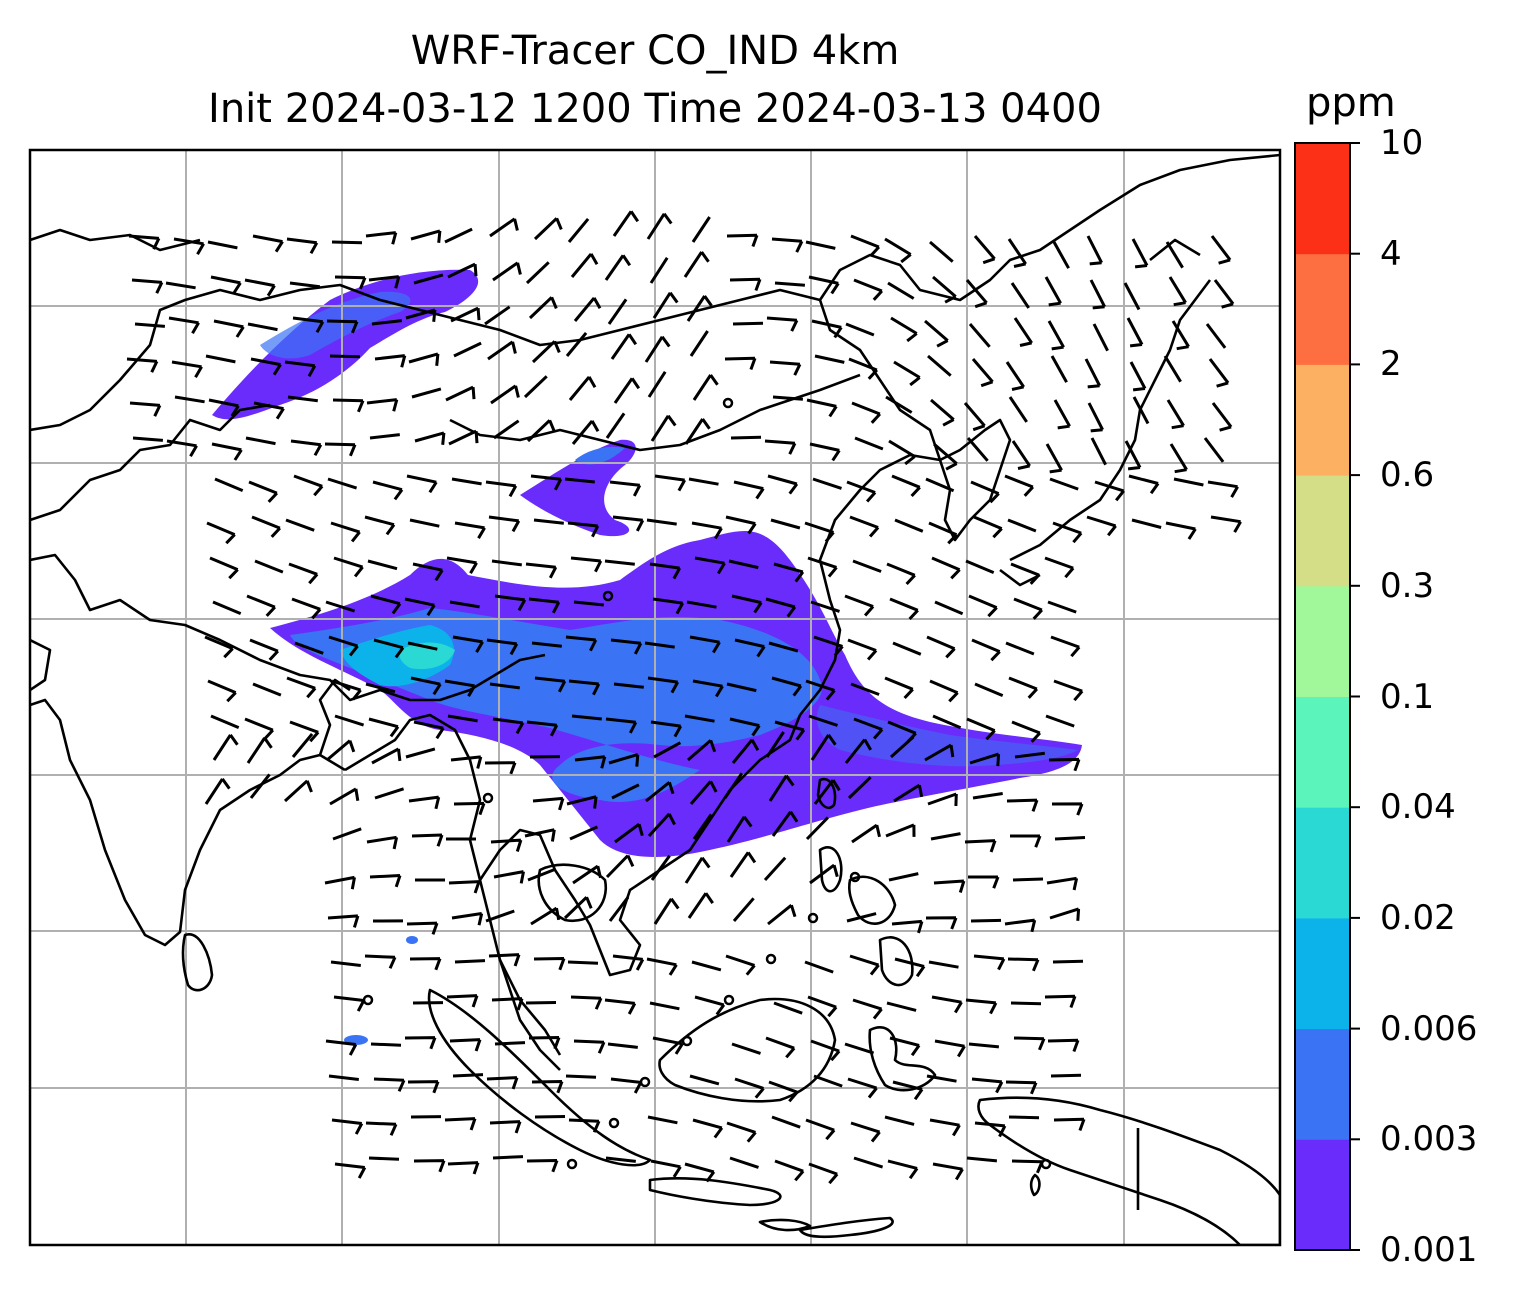 The width and height of the screenshot is (1528, 1306). I want to click on plume-spot-sea, so click(412, 940).